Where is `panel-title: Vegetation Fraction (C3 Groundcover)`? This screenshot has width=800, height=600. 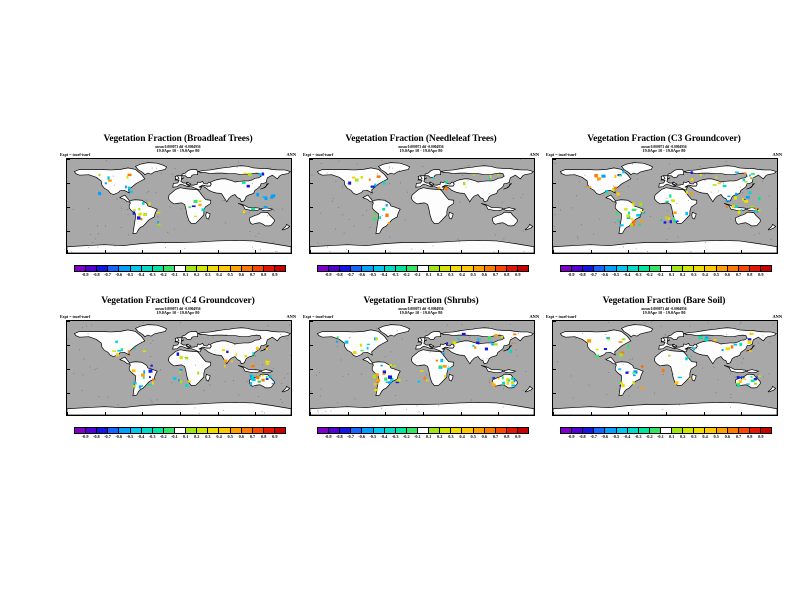 panel-title: Vegetation Fraction (C3 Groundcover) is located at coordinates (664, 139).